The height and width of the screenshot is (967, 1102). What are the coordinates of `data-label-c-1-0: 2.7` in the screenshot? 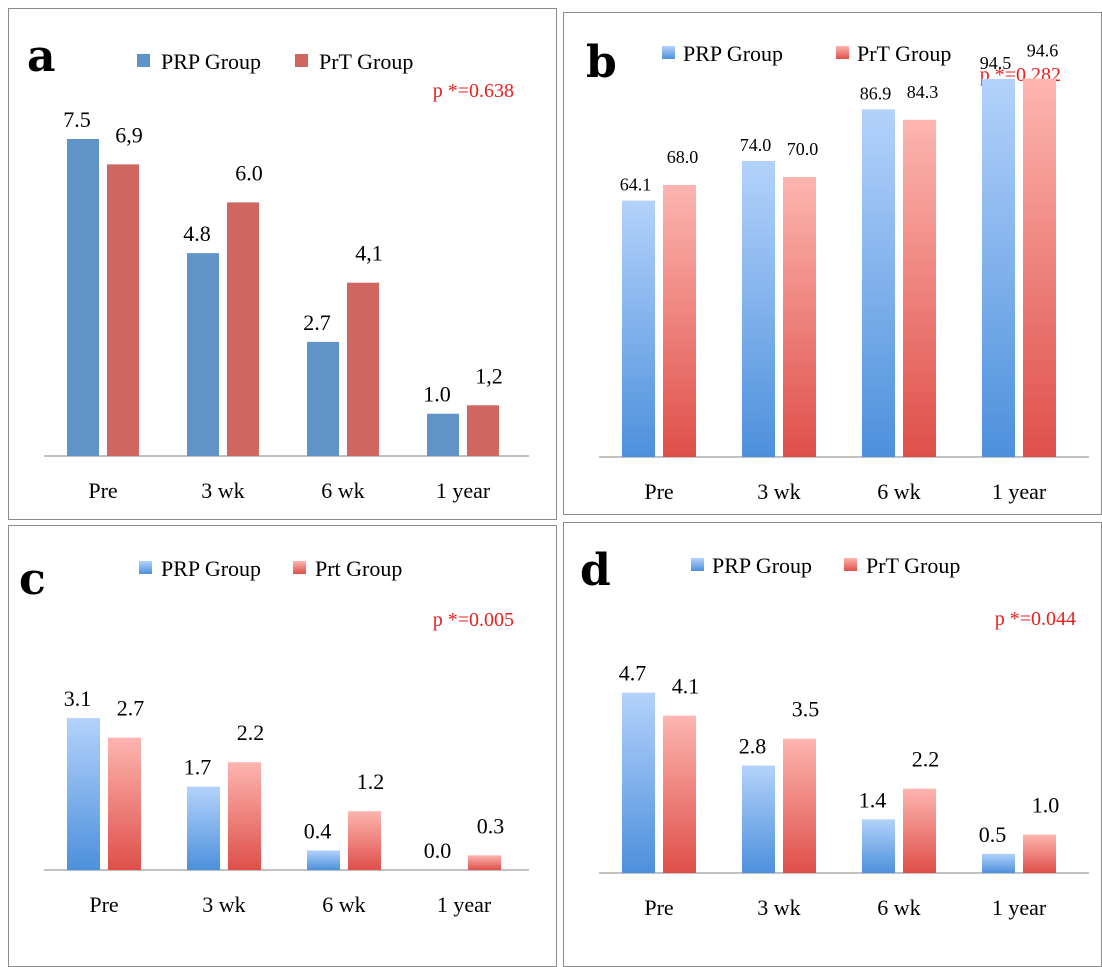 It's located at (131, 708).